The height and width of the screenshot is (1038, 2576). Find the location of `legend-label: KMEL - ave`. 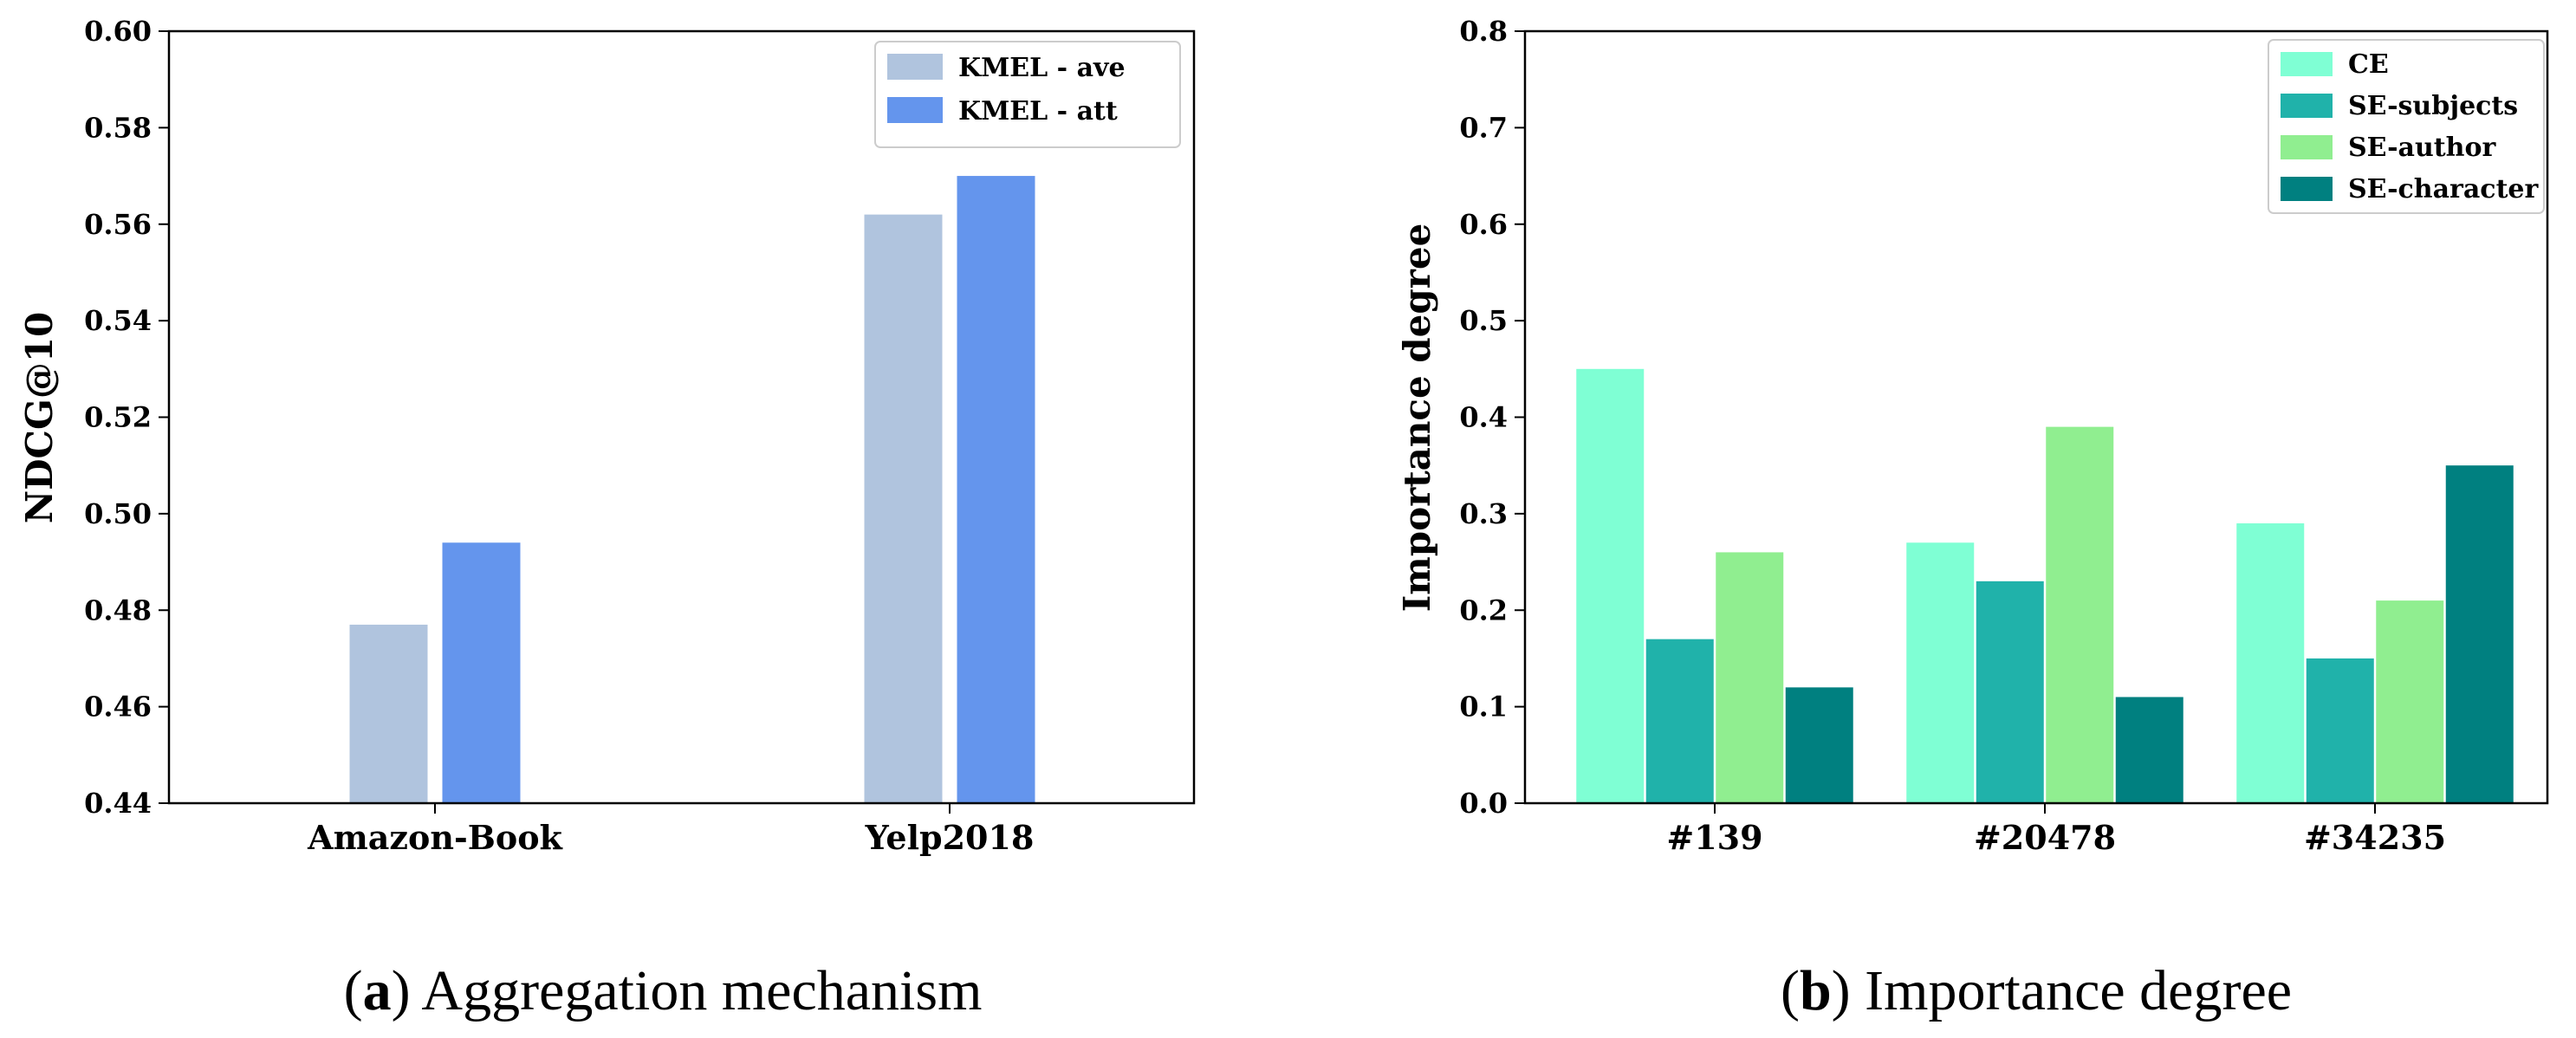

legend-label: KMEL - ave is located at coordinates (1042, 68).